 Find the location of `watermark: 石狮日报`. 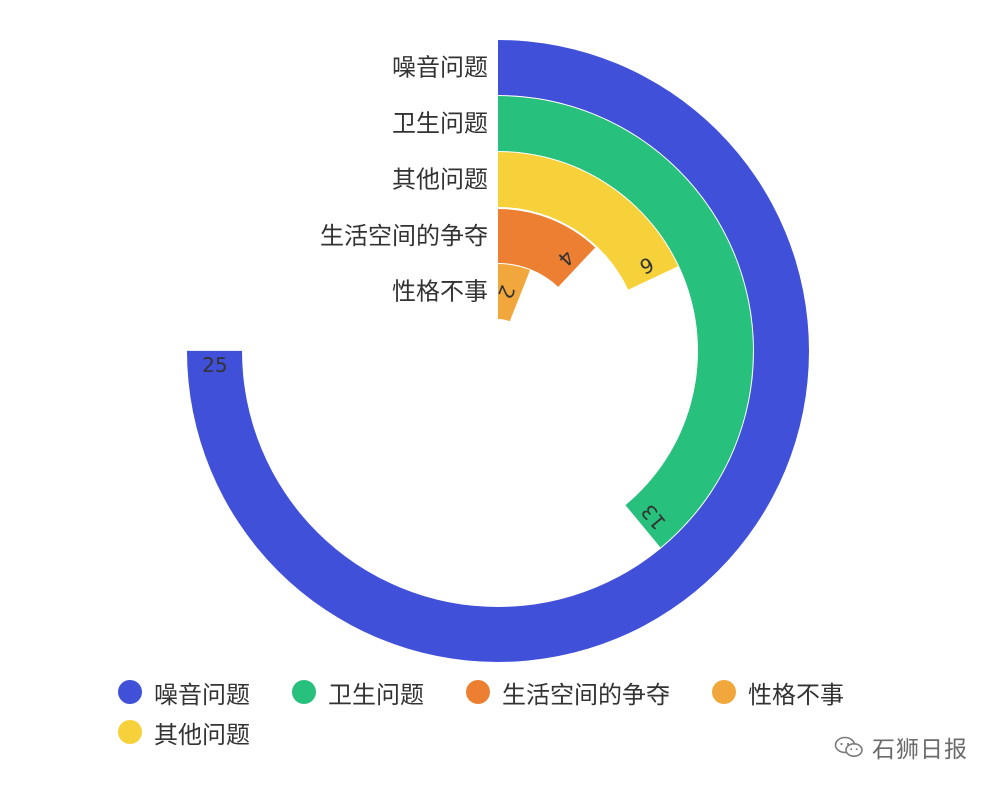

watermark: 石狮日报 is located at coordinates (901, 747).